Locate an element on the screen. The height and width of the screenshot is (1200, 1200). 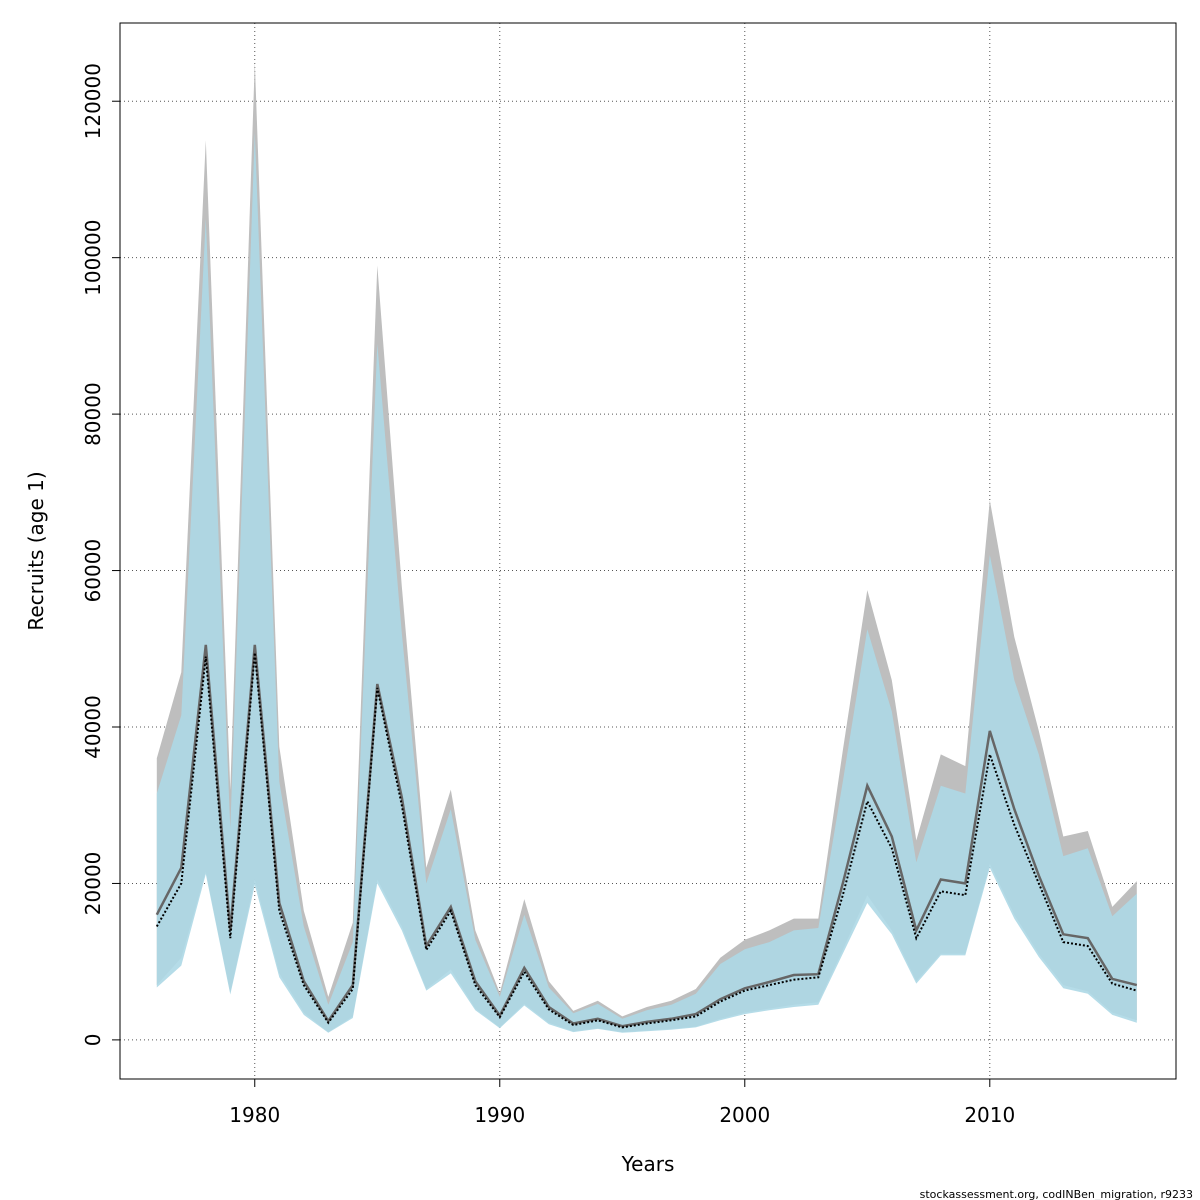
y-tick-label: 20000 is located at coordinates (93, 884).